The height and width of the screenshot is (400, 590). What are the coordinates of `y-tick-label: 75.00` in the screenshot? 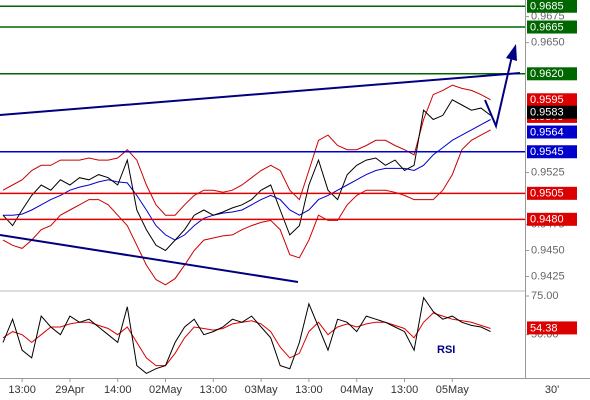 It's located at (545, 296).